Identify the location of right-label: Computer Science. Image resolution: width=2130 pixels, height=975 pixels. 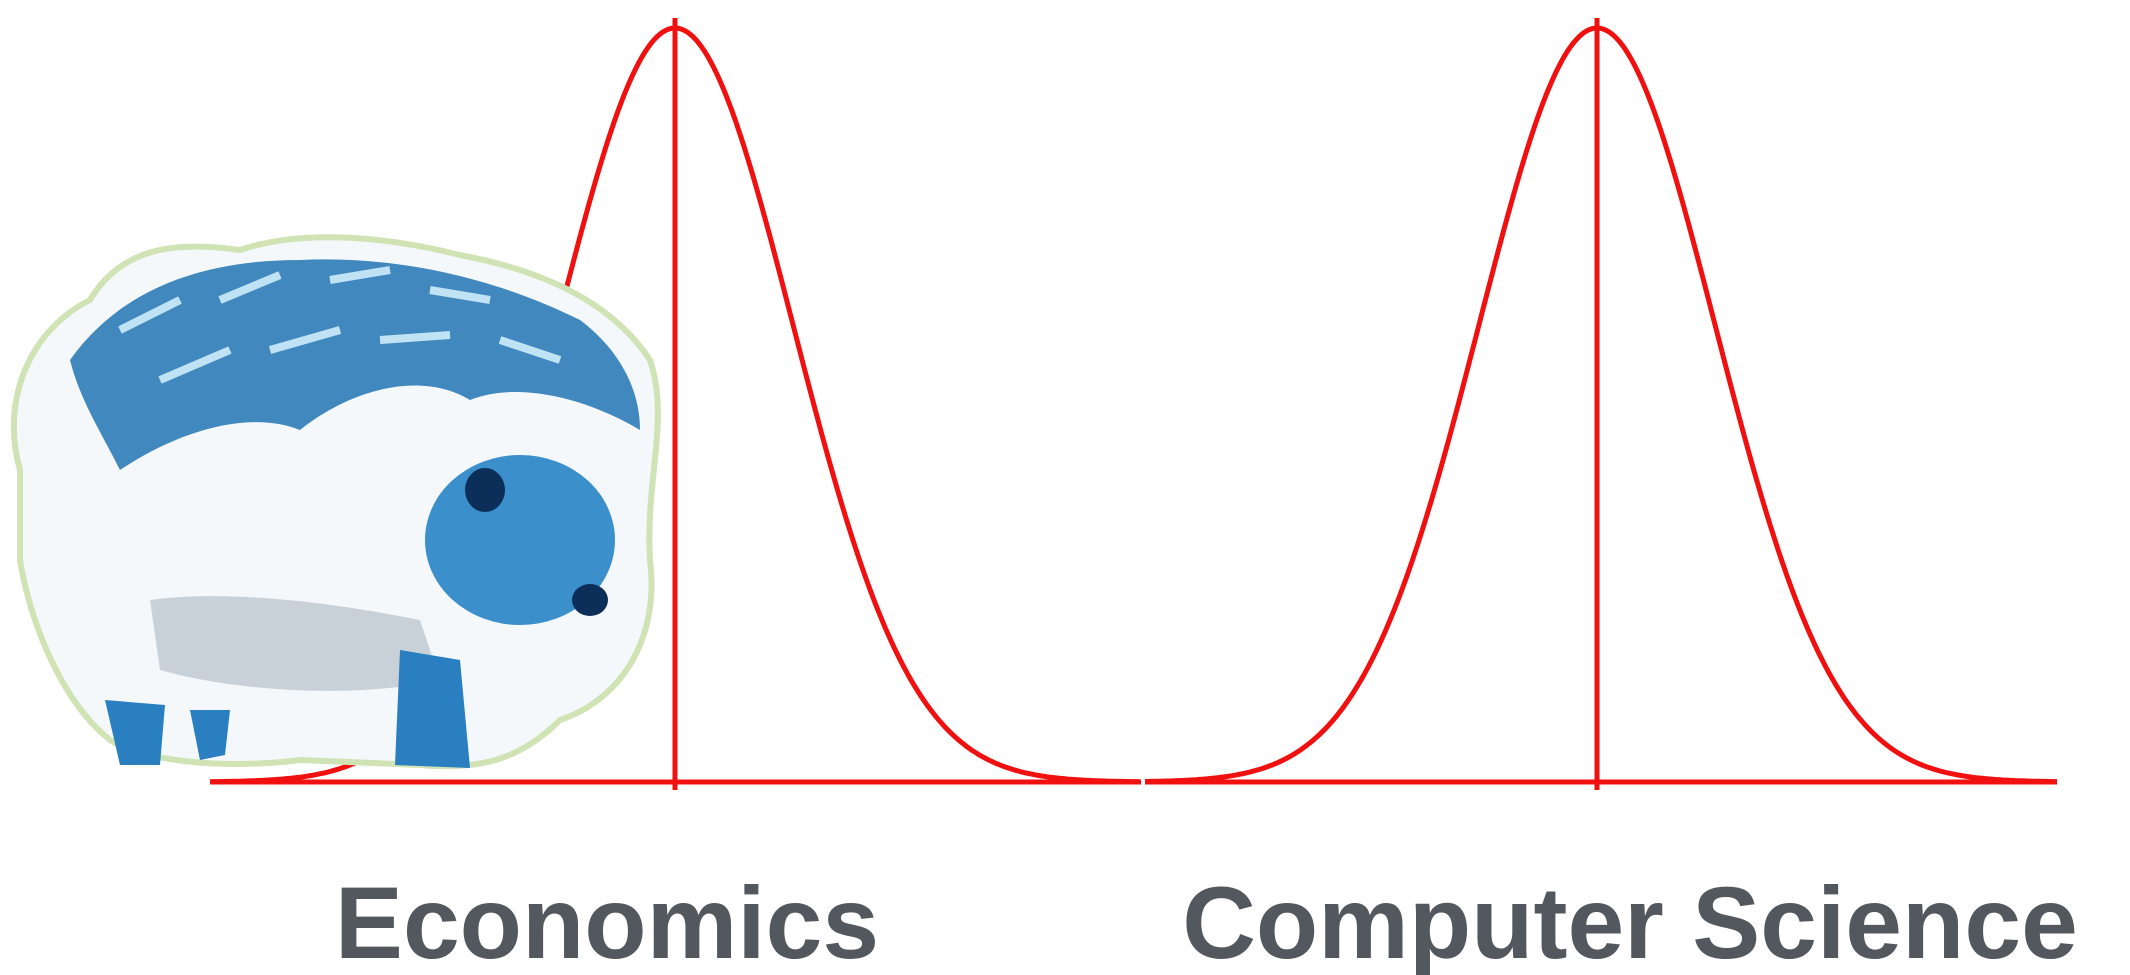
(1630, 920).